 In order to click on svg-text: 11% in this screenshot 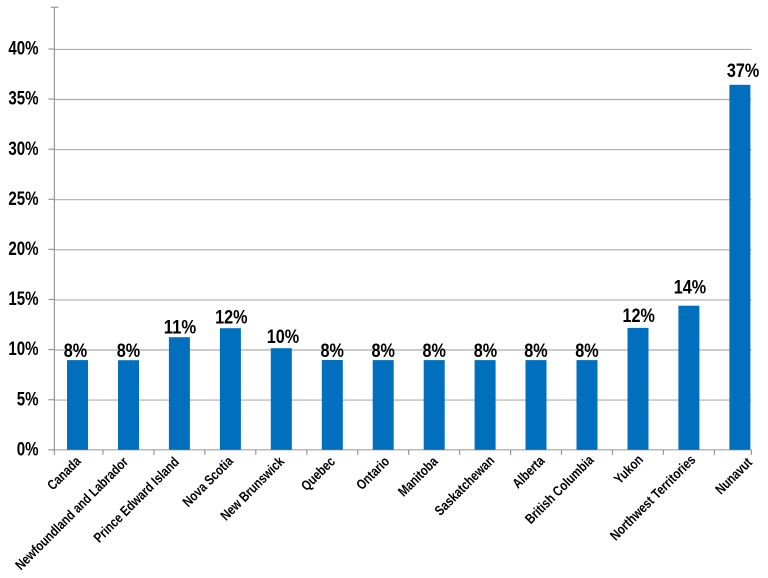, I will do `click(180, 327)`.